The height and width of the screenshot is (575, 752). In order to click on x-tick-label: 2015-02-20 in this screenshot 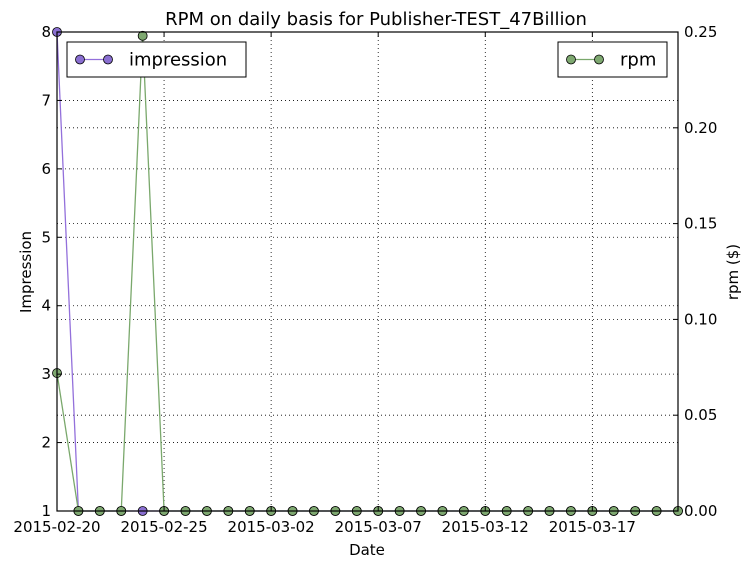, I will do `click(56, 527)`.